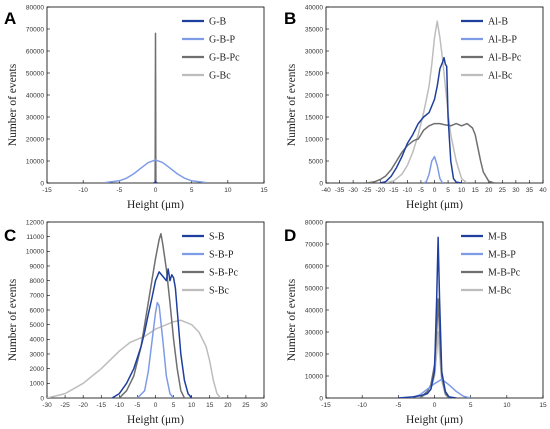 The image size is (550, 429). I want to click on legend-label: M-Bc, so click(500, 291).